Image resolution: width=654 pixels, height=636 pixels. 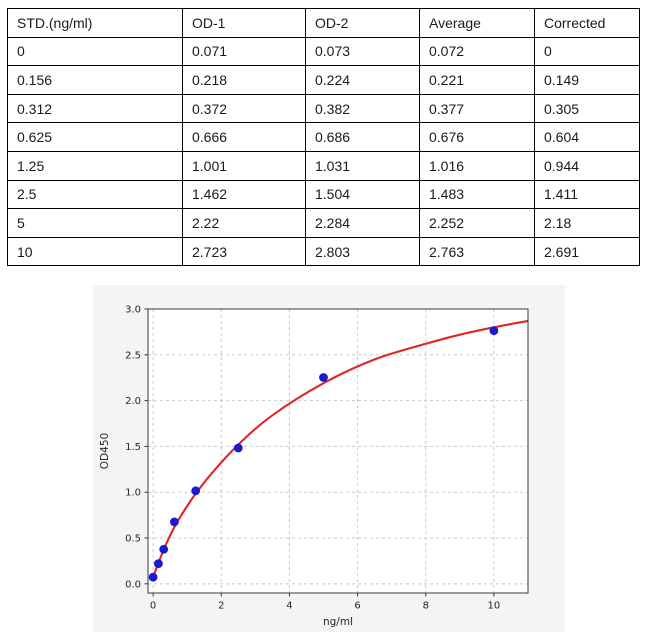 I want to click on table-row: 5 2.22 2.284 2.252 2.18, so click(x=323, y=223).